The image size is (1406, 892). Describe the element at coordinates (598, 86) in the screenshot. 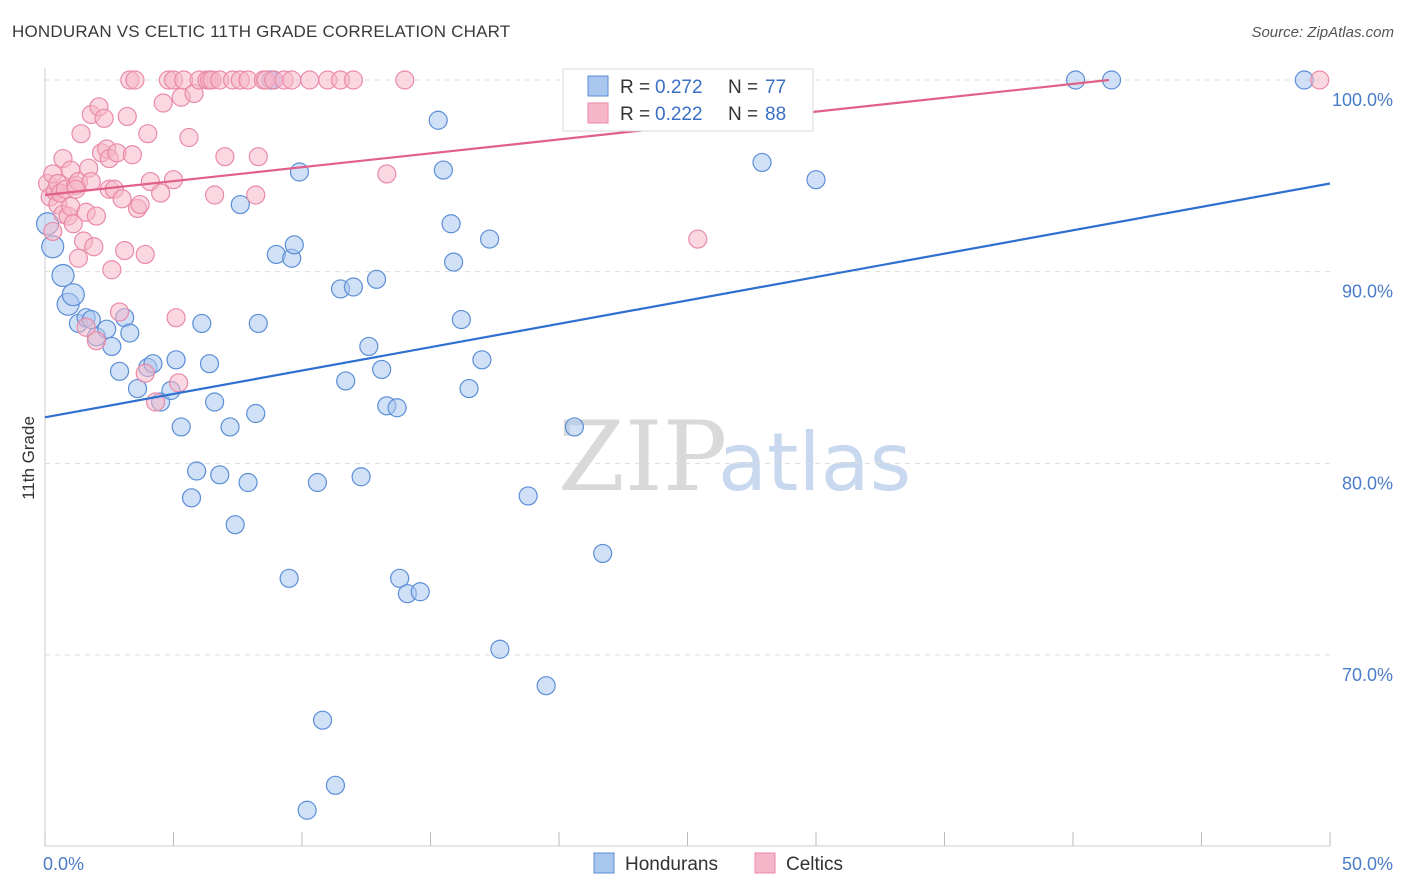

I see `legend-swatch-hondurans` at that location.